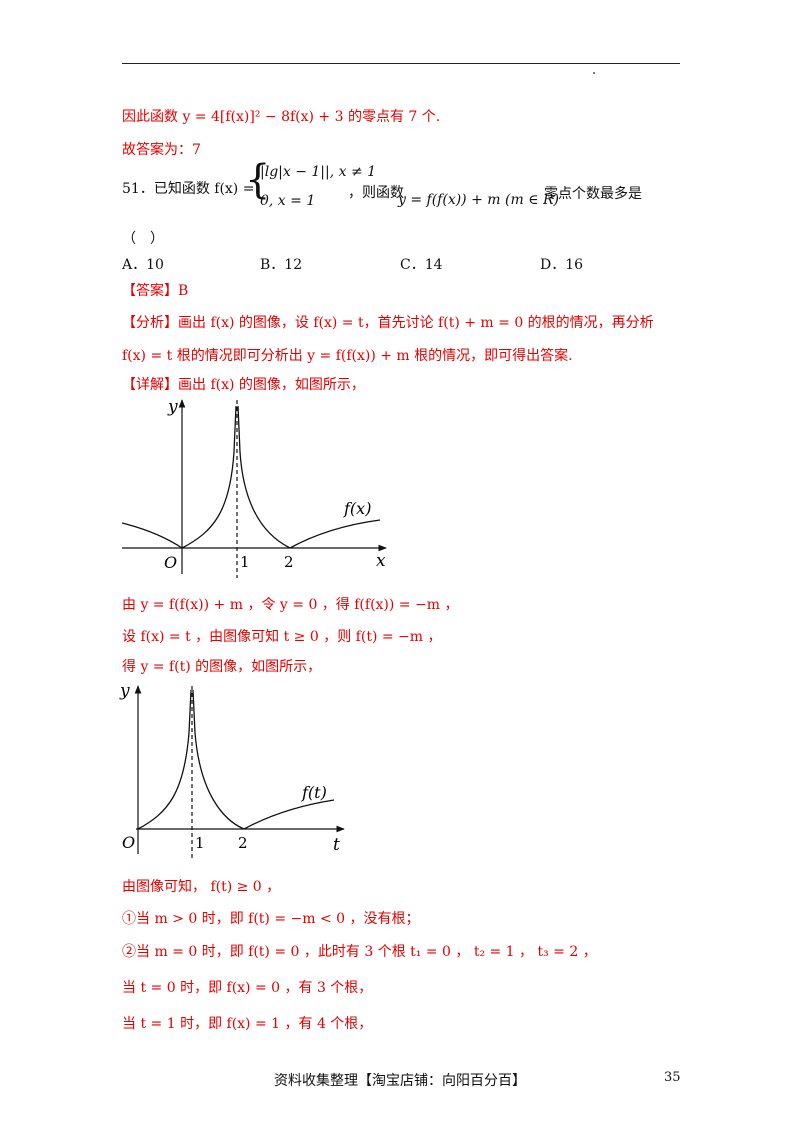  What do you see at coordinates (264, 477) in the screenshot?
I see `curve-fx-fall` at bounding box center [264, 477].